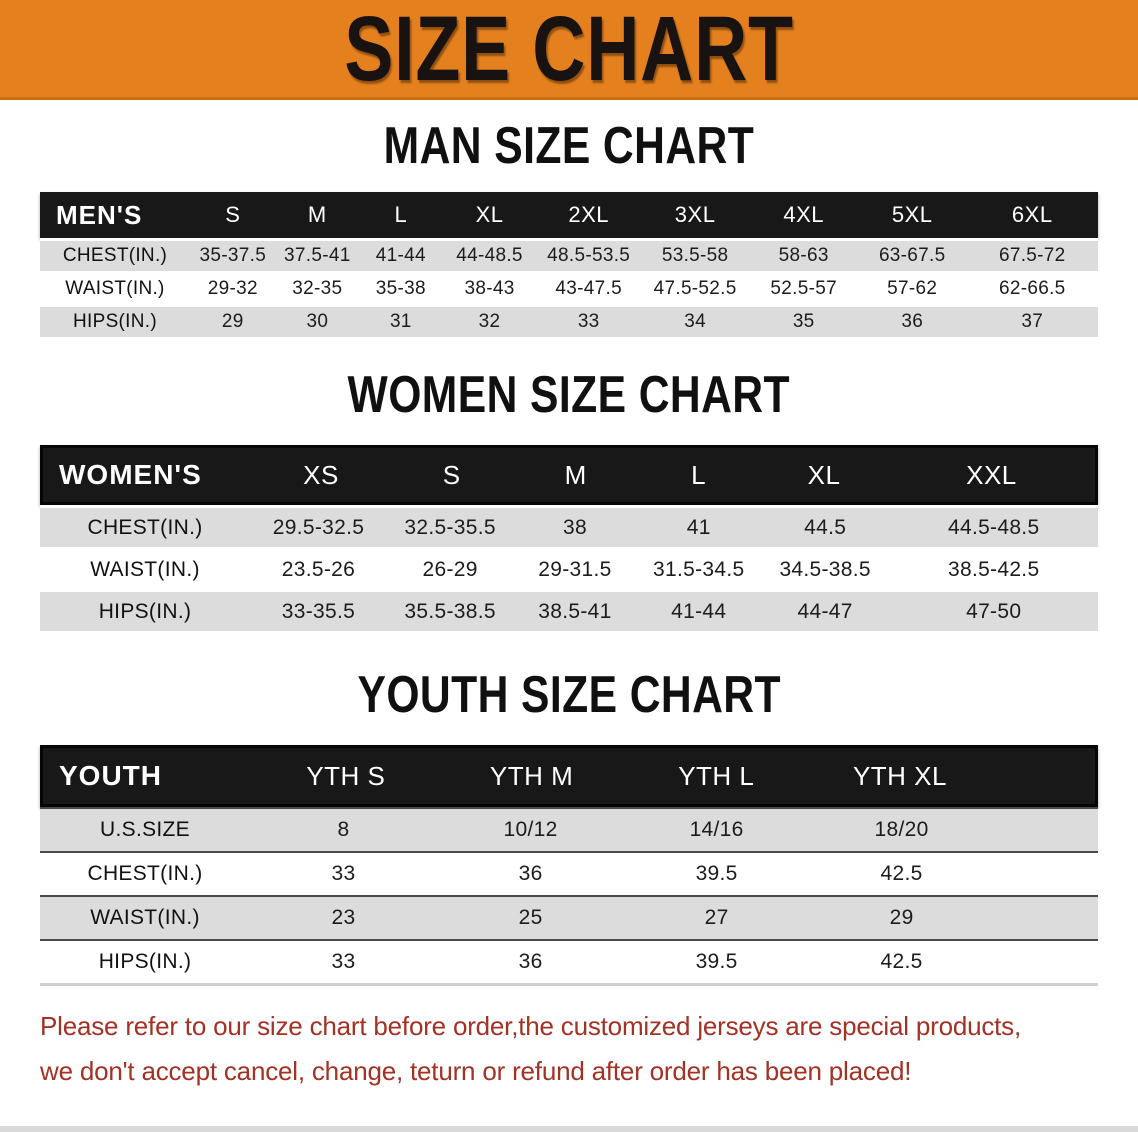 The image size is (1138, 1132). Describe the element at coordinates (489, 321) in the screenshot. I see `men-hips-value: 32` at that location.